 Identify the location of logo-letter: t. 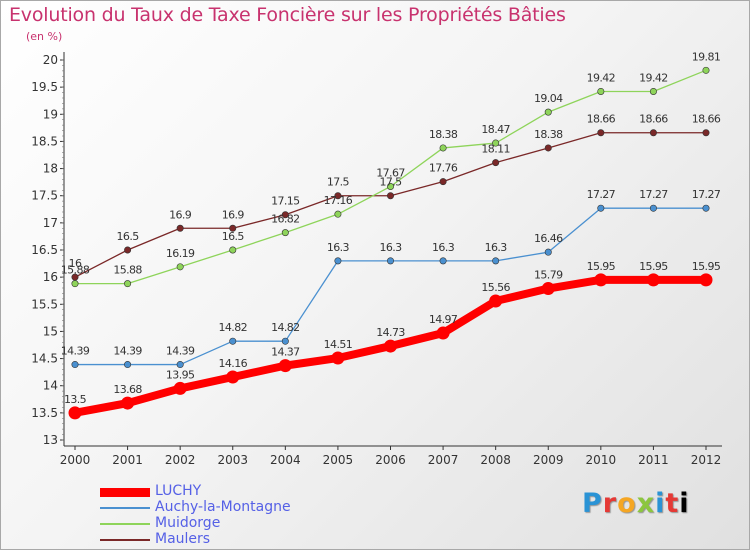
(672, 503).